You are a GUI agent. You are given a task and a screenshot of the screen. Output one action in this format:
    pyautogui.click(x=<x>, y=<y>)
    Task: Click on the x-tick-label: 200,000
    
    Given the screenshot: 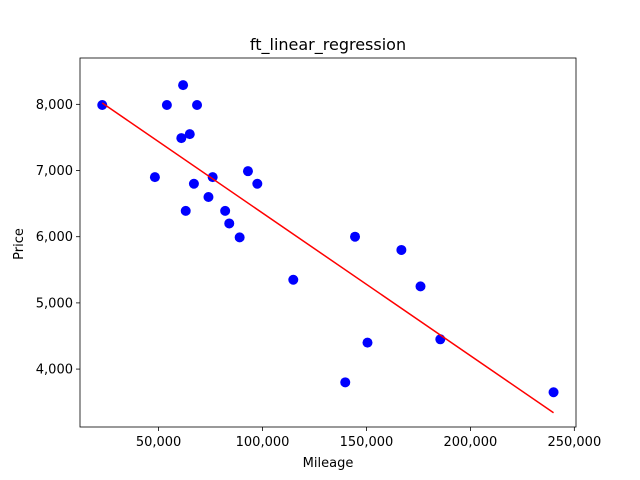 What is the action you would take?
    pyautogui.click(x=471, y=442)
    